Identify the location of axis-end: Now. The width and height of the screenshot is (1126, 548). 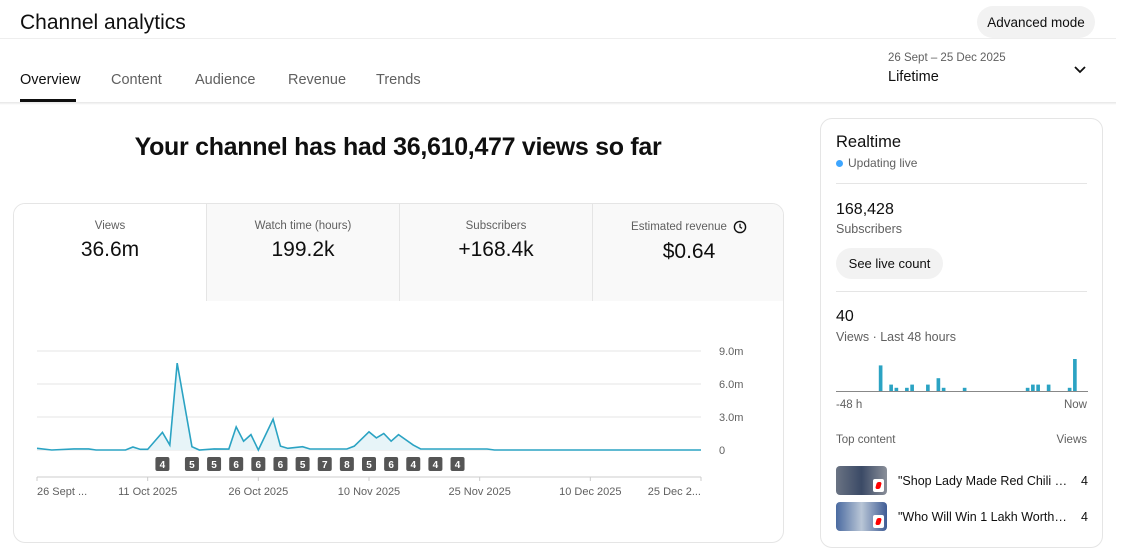
(1075, 405).